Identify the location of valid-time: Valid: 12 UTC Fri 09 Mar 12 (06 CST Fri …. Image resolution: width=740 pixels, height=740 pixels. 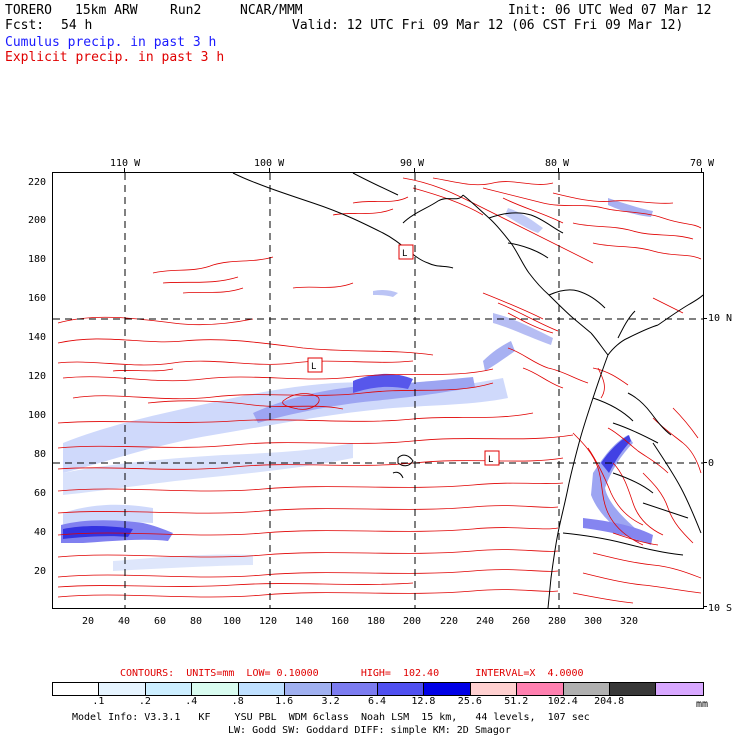
(488, 25).